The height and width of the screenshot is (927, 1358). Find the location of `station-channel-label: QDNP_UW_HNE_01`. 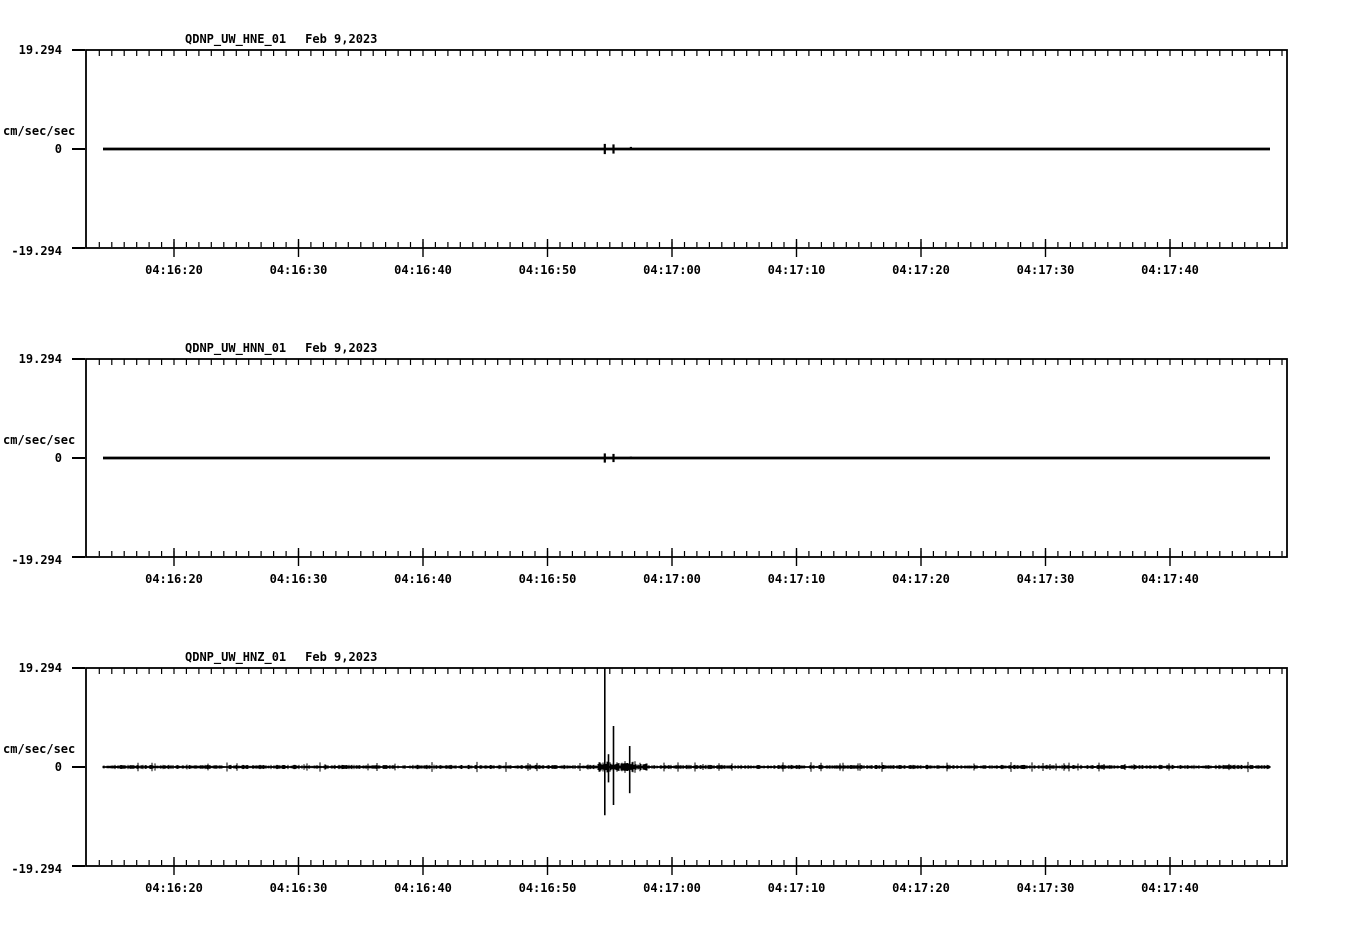

station-channel-label: QDNP_UW_HNE_01 is located at coordinates (236, 39).